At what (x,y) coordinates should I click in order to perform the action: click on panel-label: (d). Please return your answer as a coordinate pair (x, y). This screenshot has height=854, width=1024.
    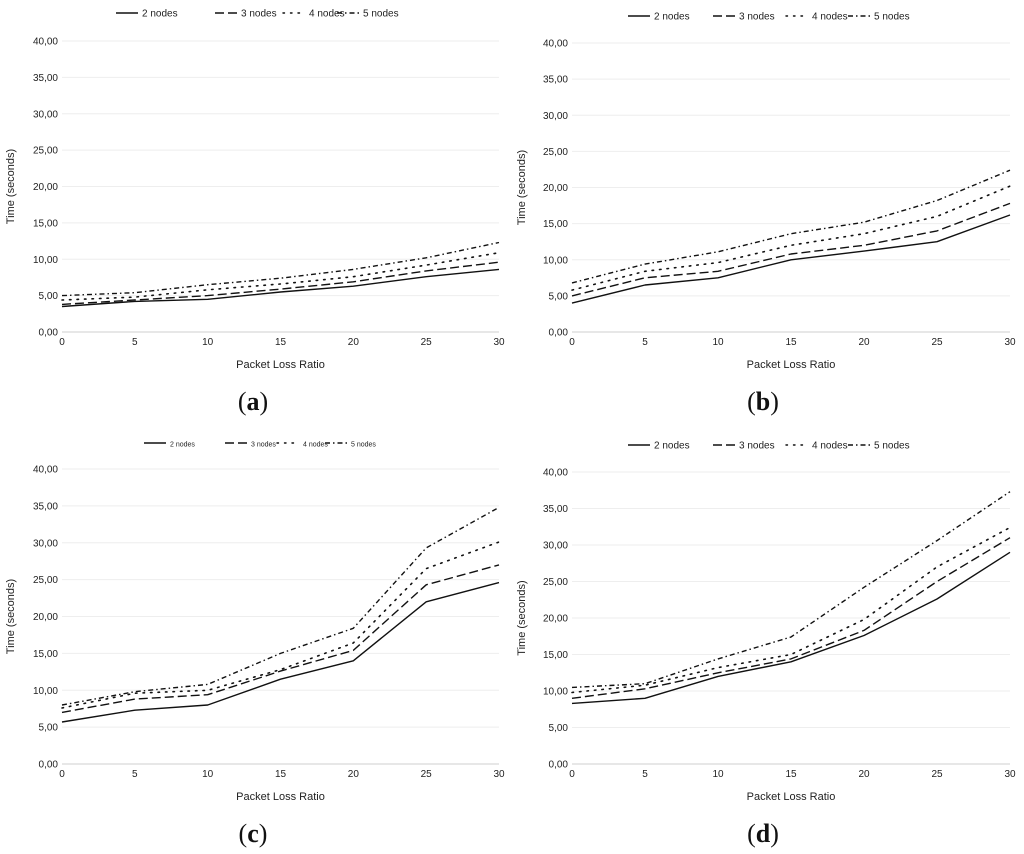
    Looking at the image, I should click on (763, 833).